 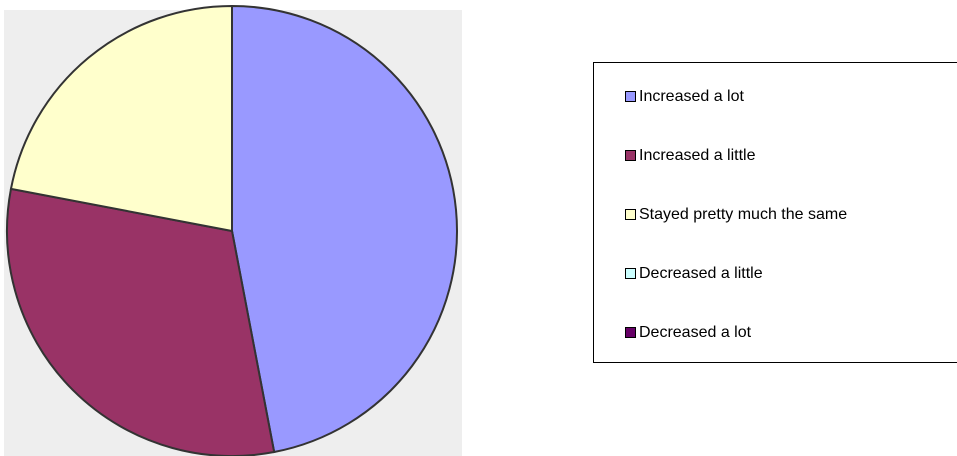 I want to click on legend-label: Decreased a lot, so click(x=695, y=332).